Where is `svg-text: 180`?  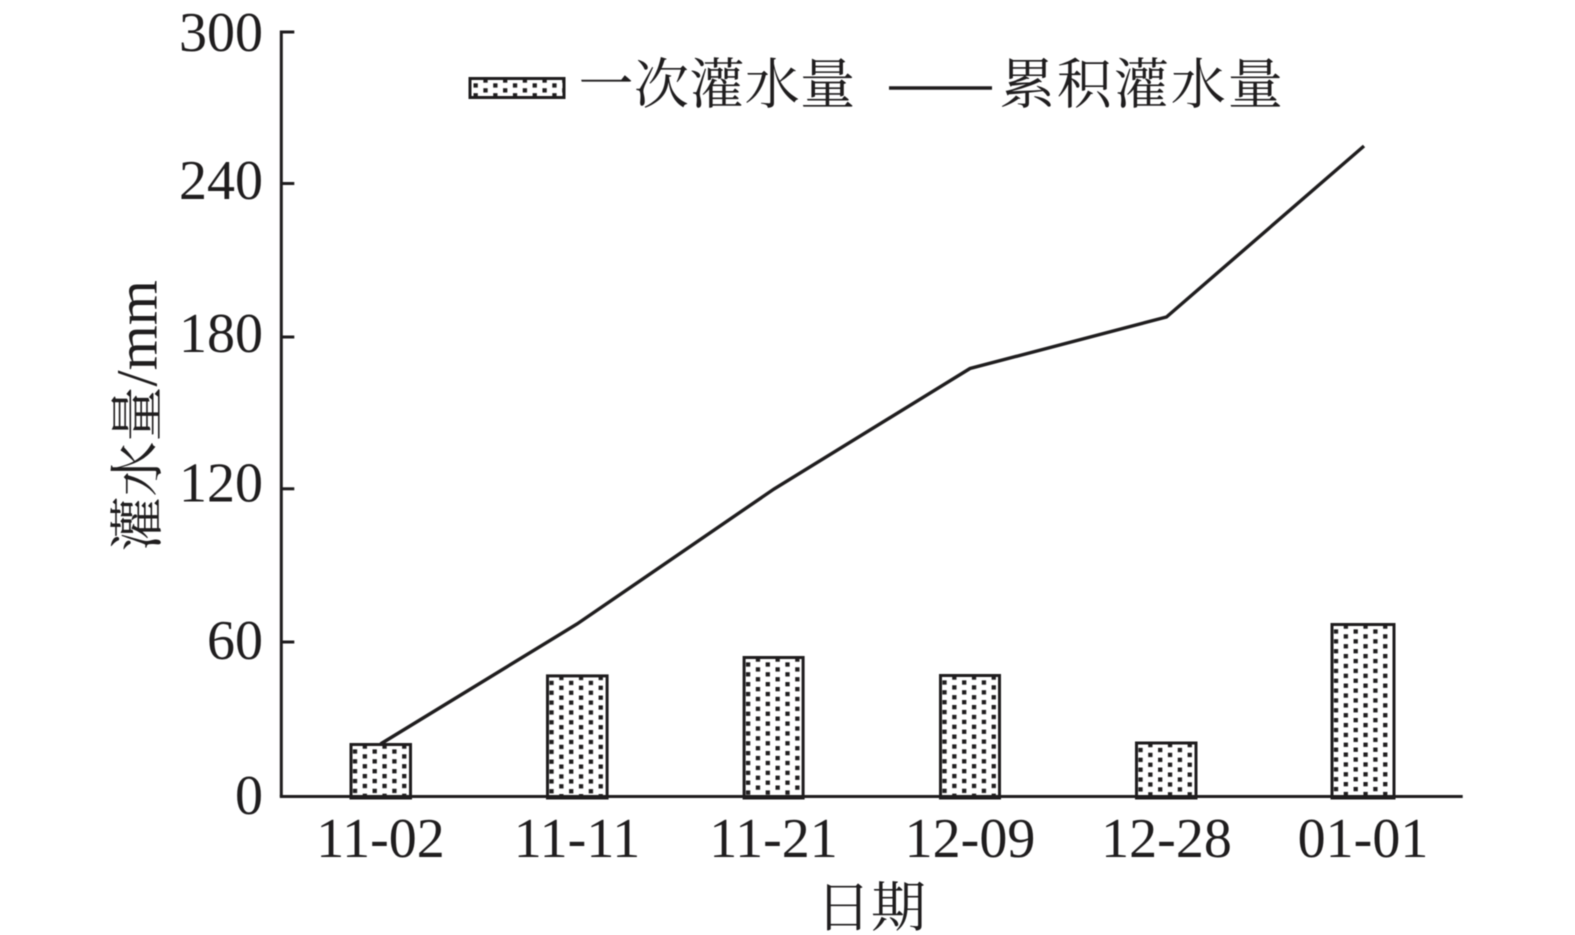
svg-text: 180 is located at coordinates (221, 334).